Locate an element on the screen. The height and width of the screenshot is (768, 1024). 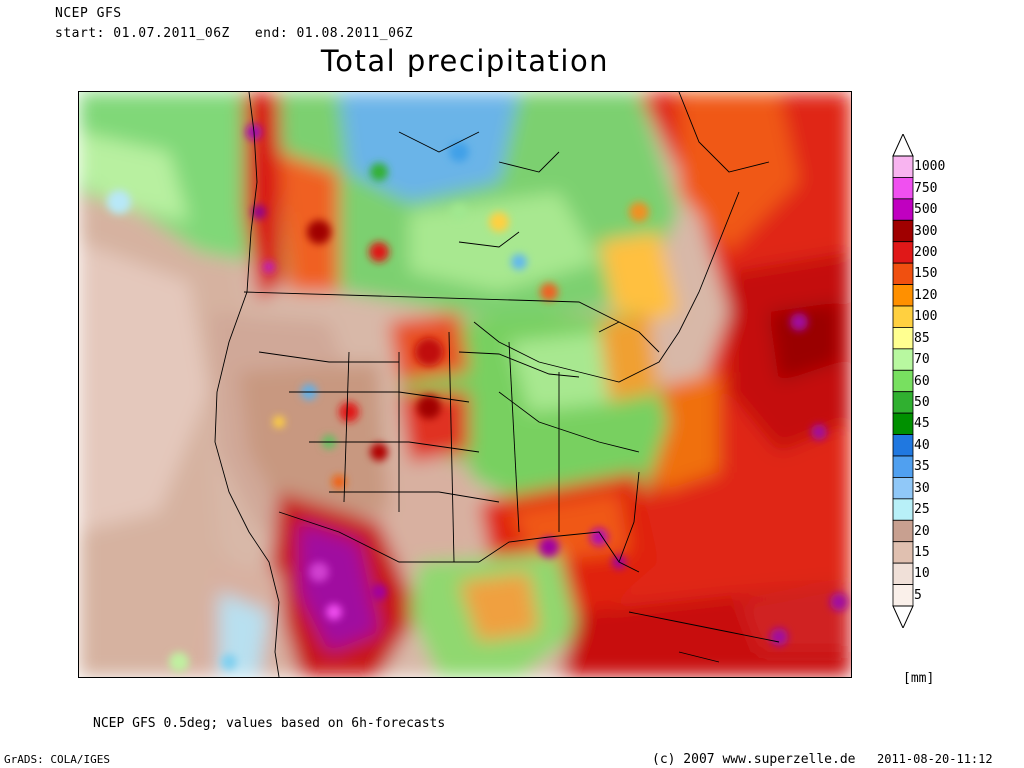
legend-label-45: 45 is located at coordinates (922, 424).